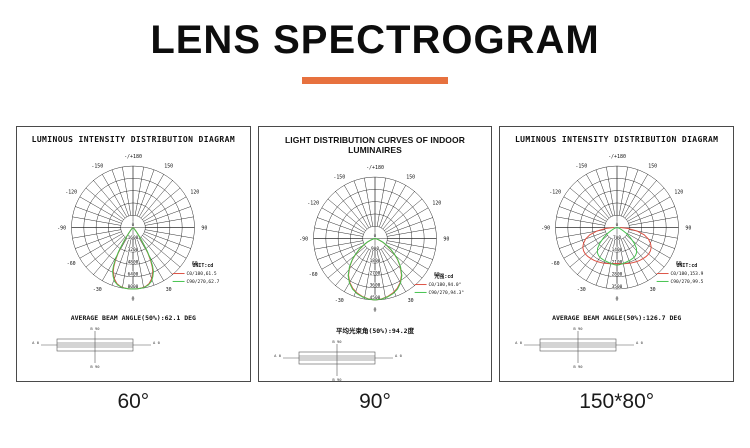 This screenshot has width=750, height=448. I want to click on page-title: LENS SPECTROGRAM, so click(375, 40).